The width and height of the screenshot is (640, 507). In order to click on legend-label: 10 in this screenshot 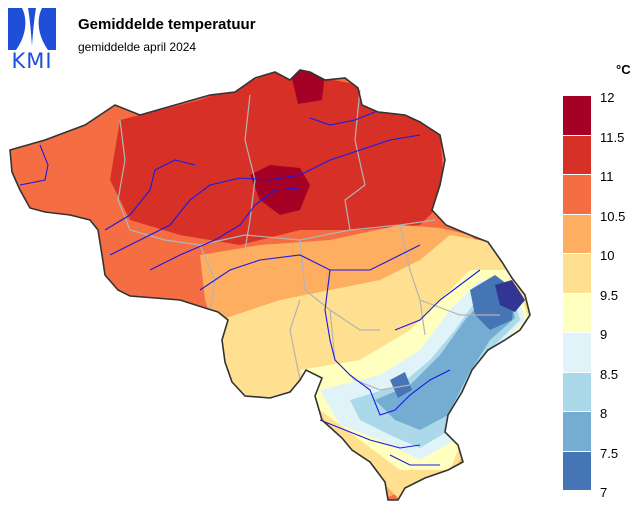, I will do `click(607, 255)`.